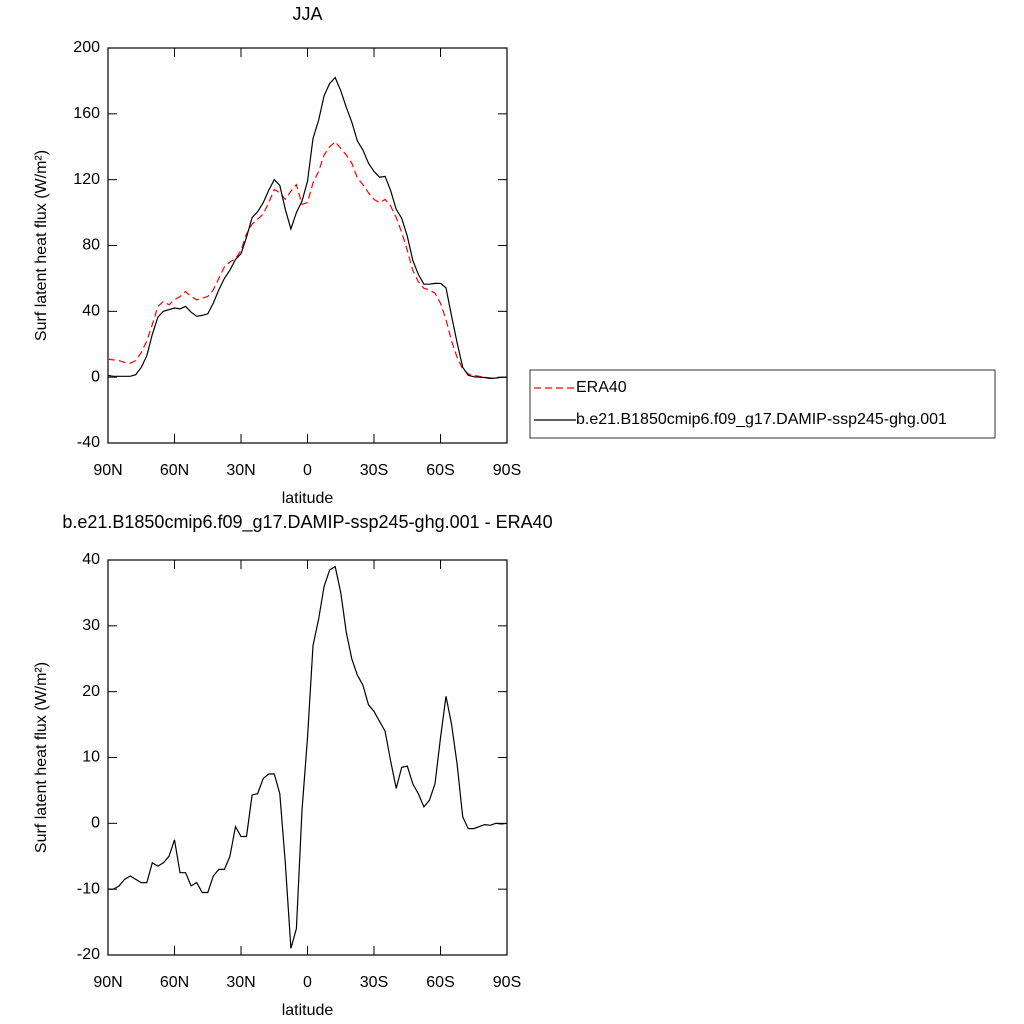 The height and width of the screenshot is (1024, 1024). What do you see at coordinates (86, 179) in the screenshot?
I see `y-tick-label: 120` at bounding box center [86, 179].